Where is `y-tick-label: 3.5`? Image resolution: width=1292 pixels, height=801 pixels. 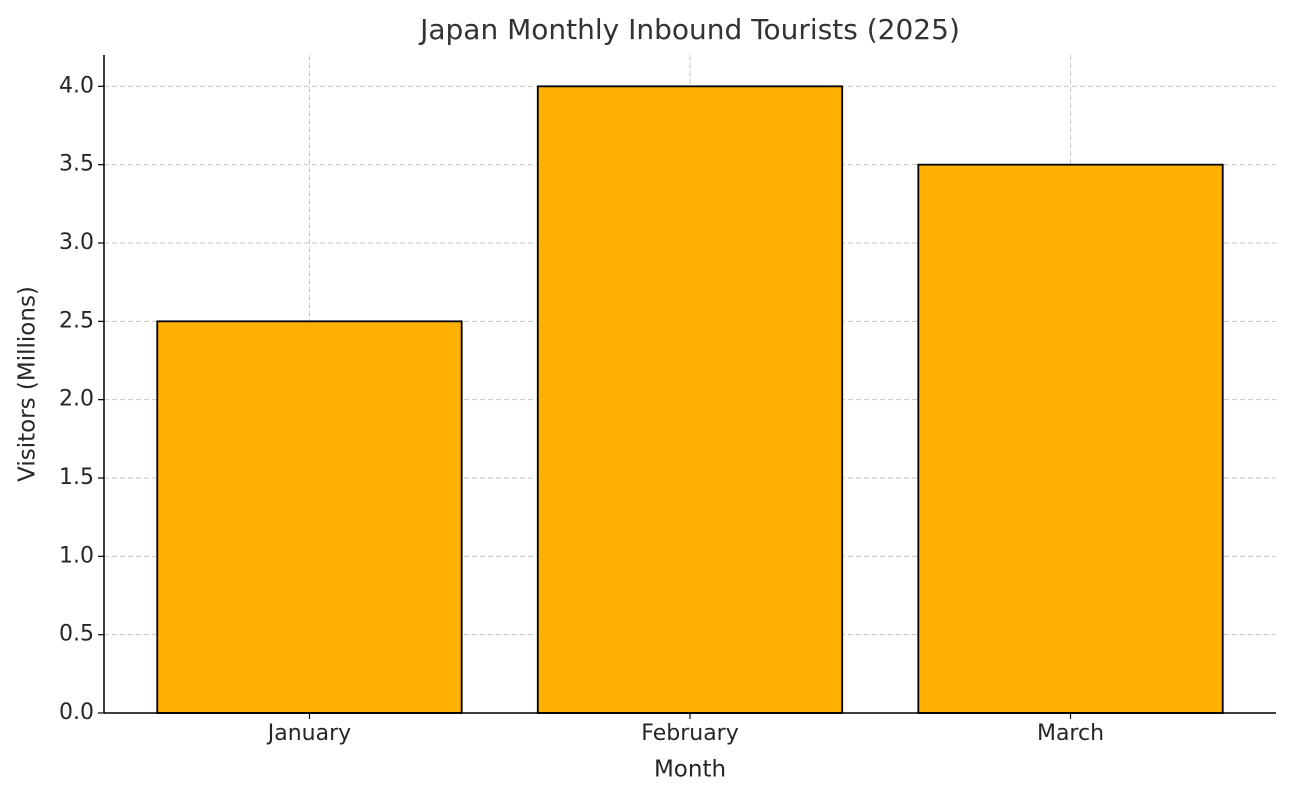 y-tick-label: 3.5 is located at coordinates (76, 164).